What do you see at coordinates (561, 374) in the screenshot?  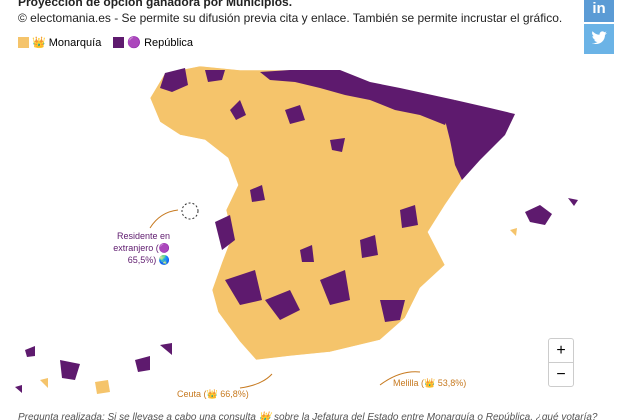 I see `zoom-out: −` at bounding box center [561, 374].